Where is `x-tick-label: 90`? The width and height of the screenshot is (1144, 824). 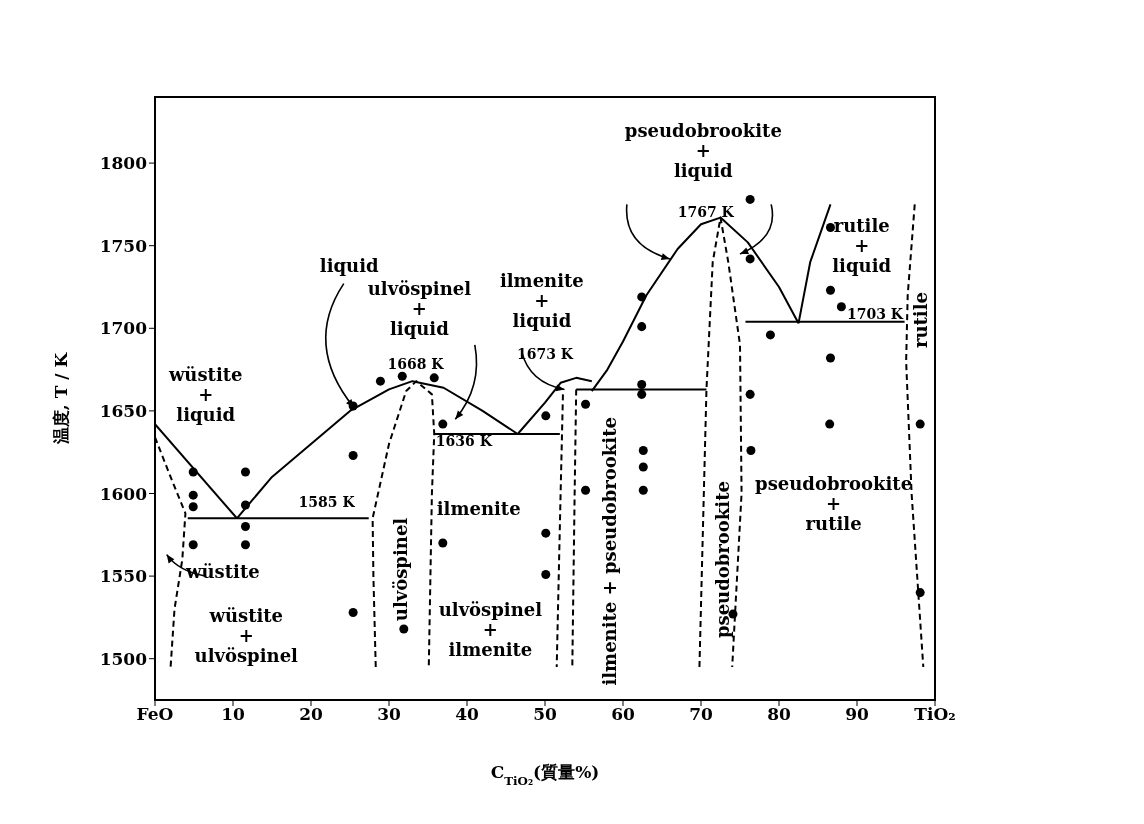 x-tick-label: 90 is located at coordinates (857, 714).